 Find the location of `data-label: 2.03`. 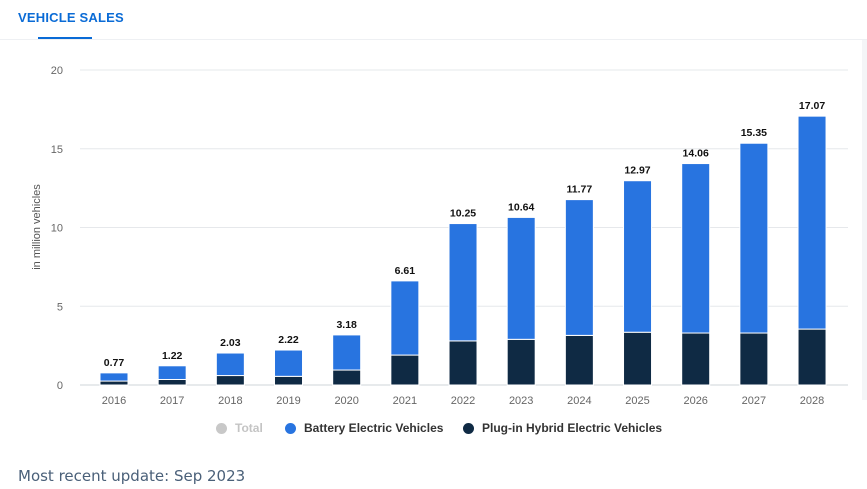

data-label: 2.03 is located at coordinates (230, 343).